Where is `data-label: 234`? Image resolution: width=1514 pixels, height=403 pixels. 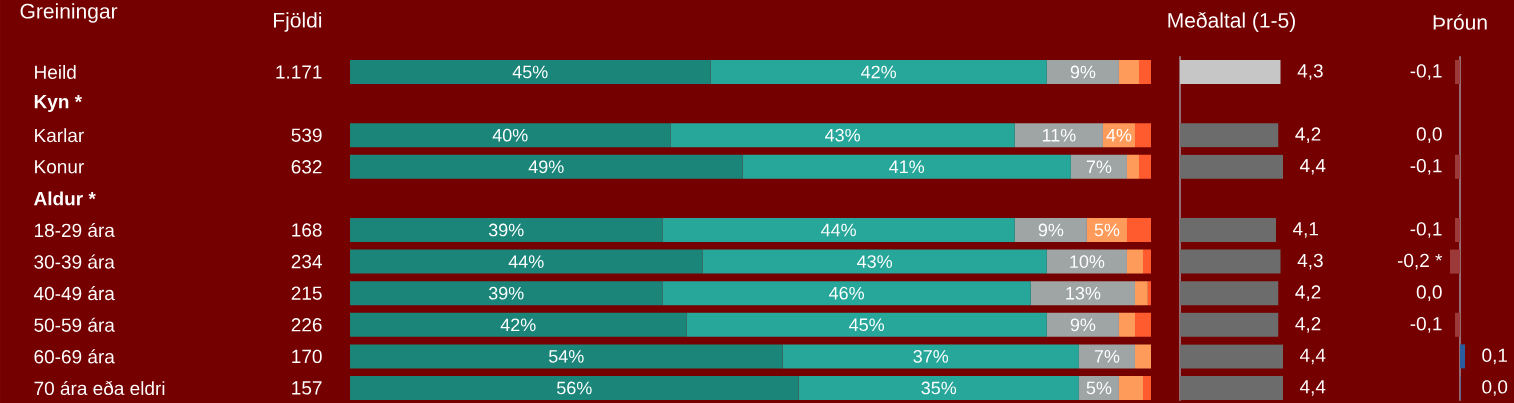 data-label: 234 is located at coordinates (306, 261).